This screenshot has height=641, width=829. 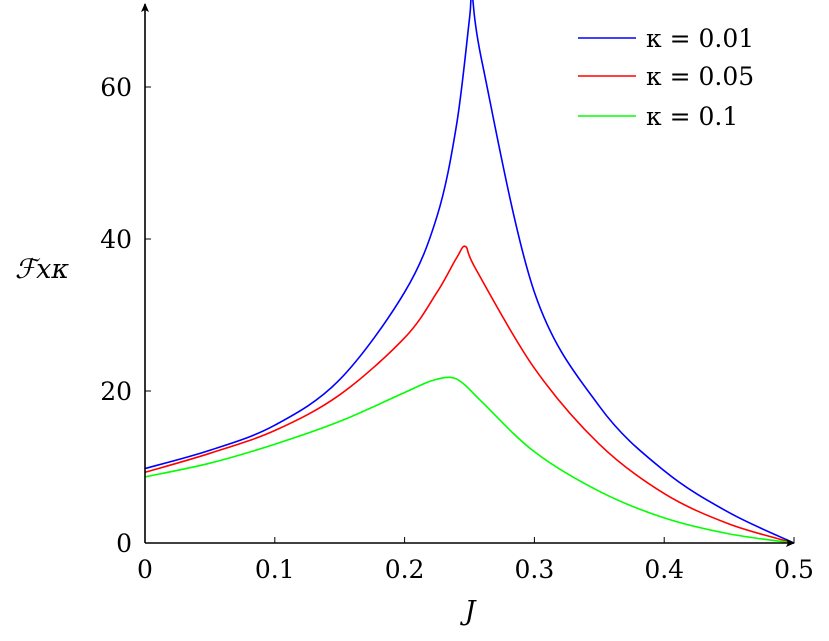 What do you see at coordinates (145, 7) in the screenshot?
I see `y-axis-arrow` at bounding box center [145, 7].